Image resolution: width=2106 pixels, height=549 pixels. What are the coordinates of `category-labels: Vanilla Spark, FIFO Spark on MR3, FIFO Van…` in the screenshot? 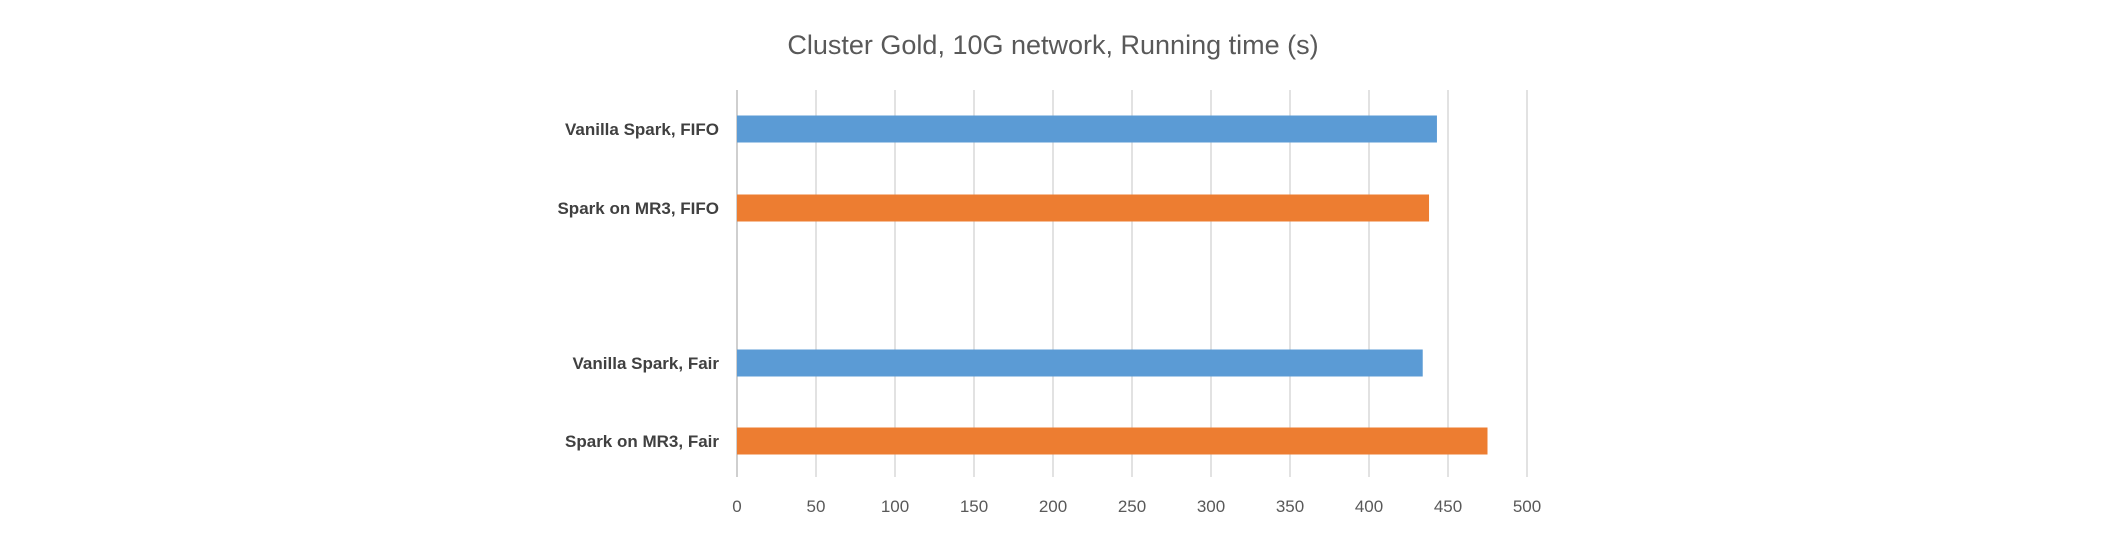 It's located at (638, 285).